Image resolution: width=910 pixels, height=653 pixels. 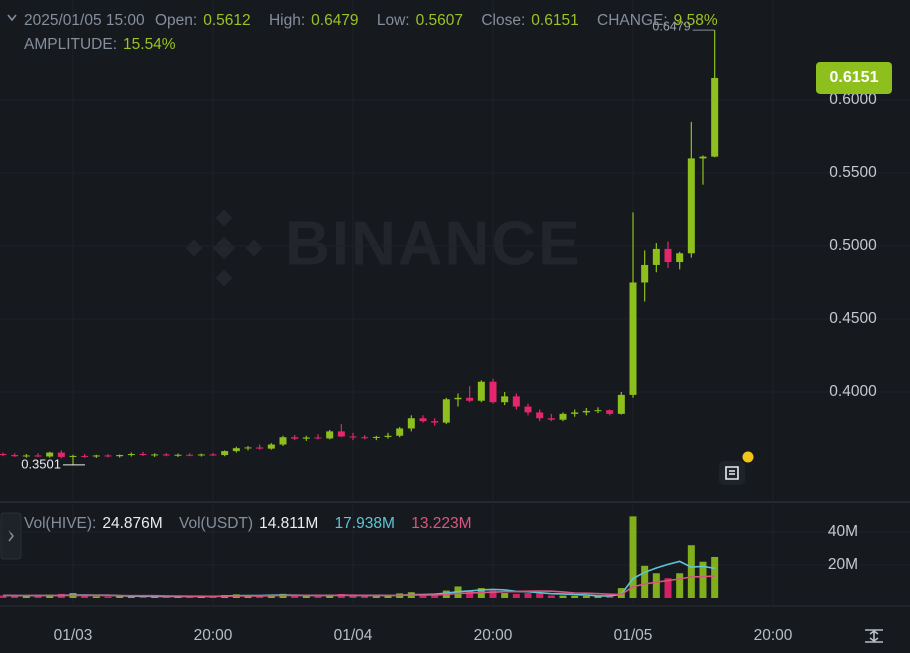 I want to click on note-glyph, so click(x=732, y=473).